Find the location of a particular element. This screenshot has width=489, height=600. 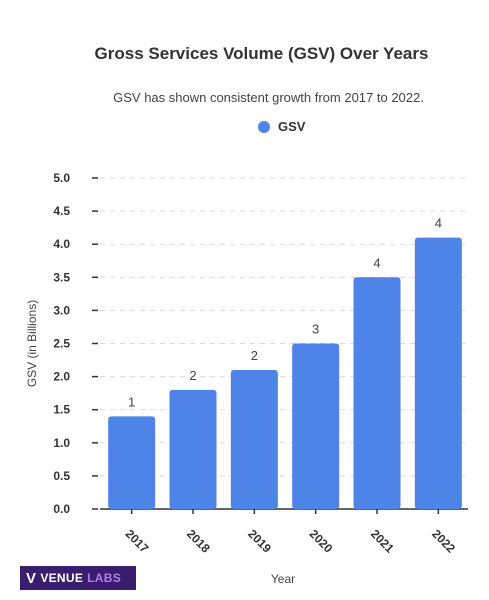

y-tick-label: 0.0 is located at coordinates (61, 509).